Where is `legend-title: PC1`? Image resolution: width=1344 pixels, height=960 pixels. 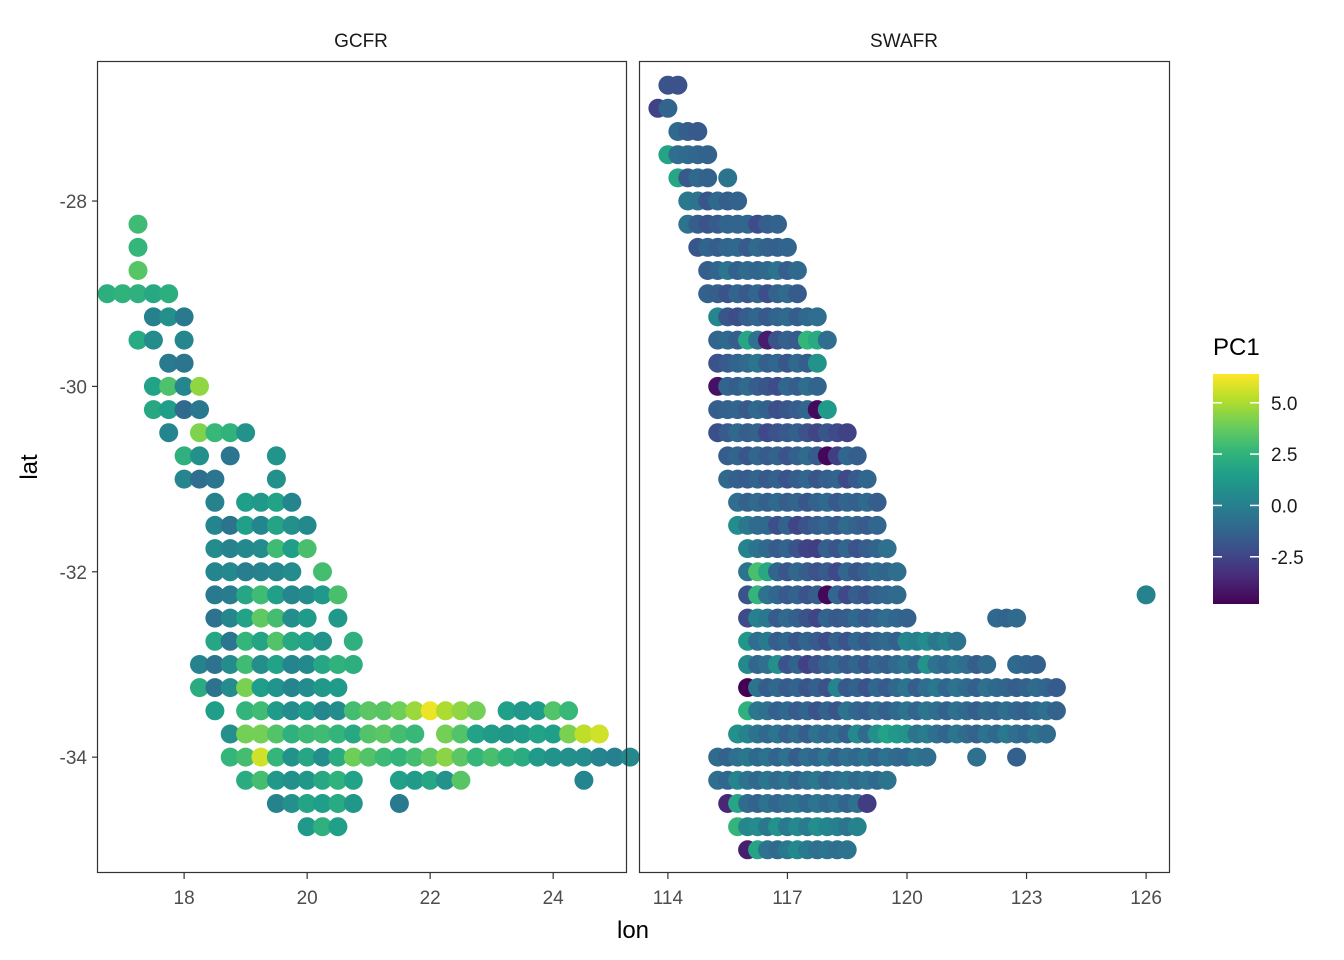
legend-title: PC1 is located at coordinates (1236, 347).